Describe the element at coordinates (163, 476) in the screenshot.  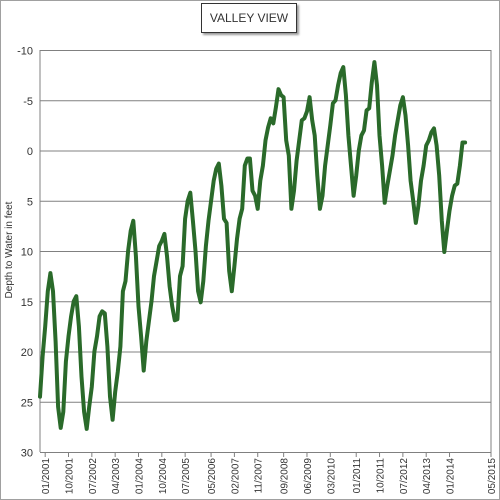
I see `x-tick-label: 10/2004` at that location.